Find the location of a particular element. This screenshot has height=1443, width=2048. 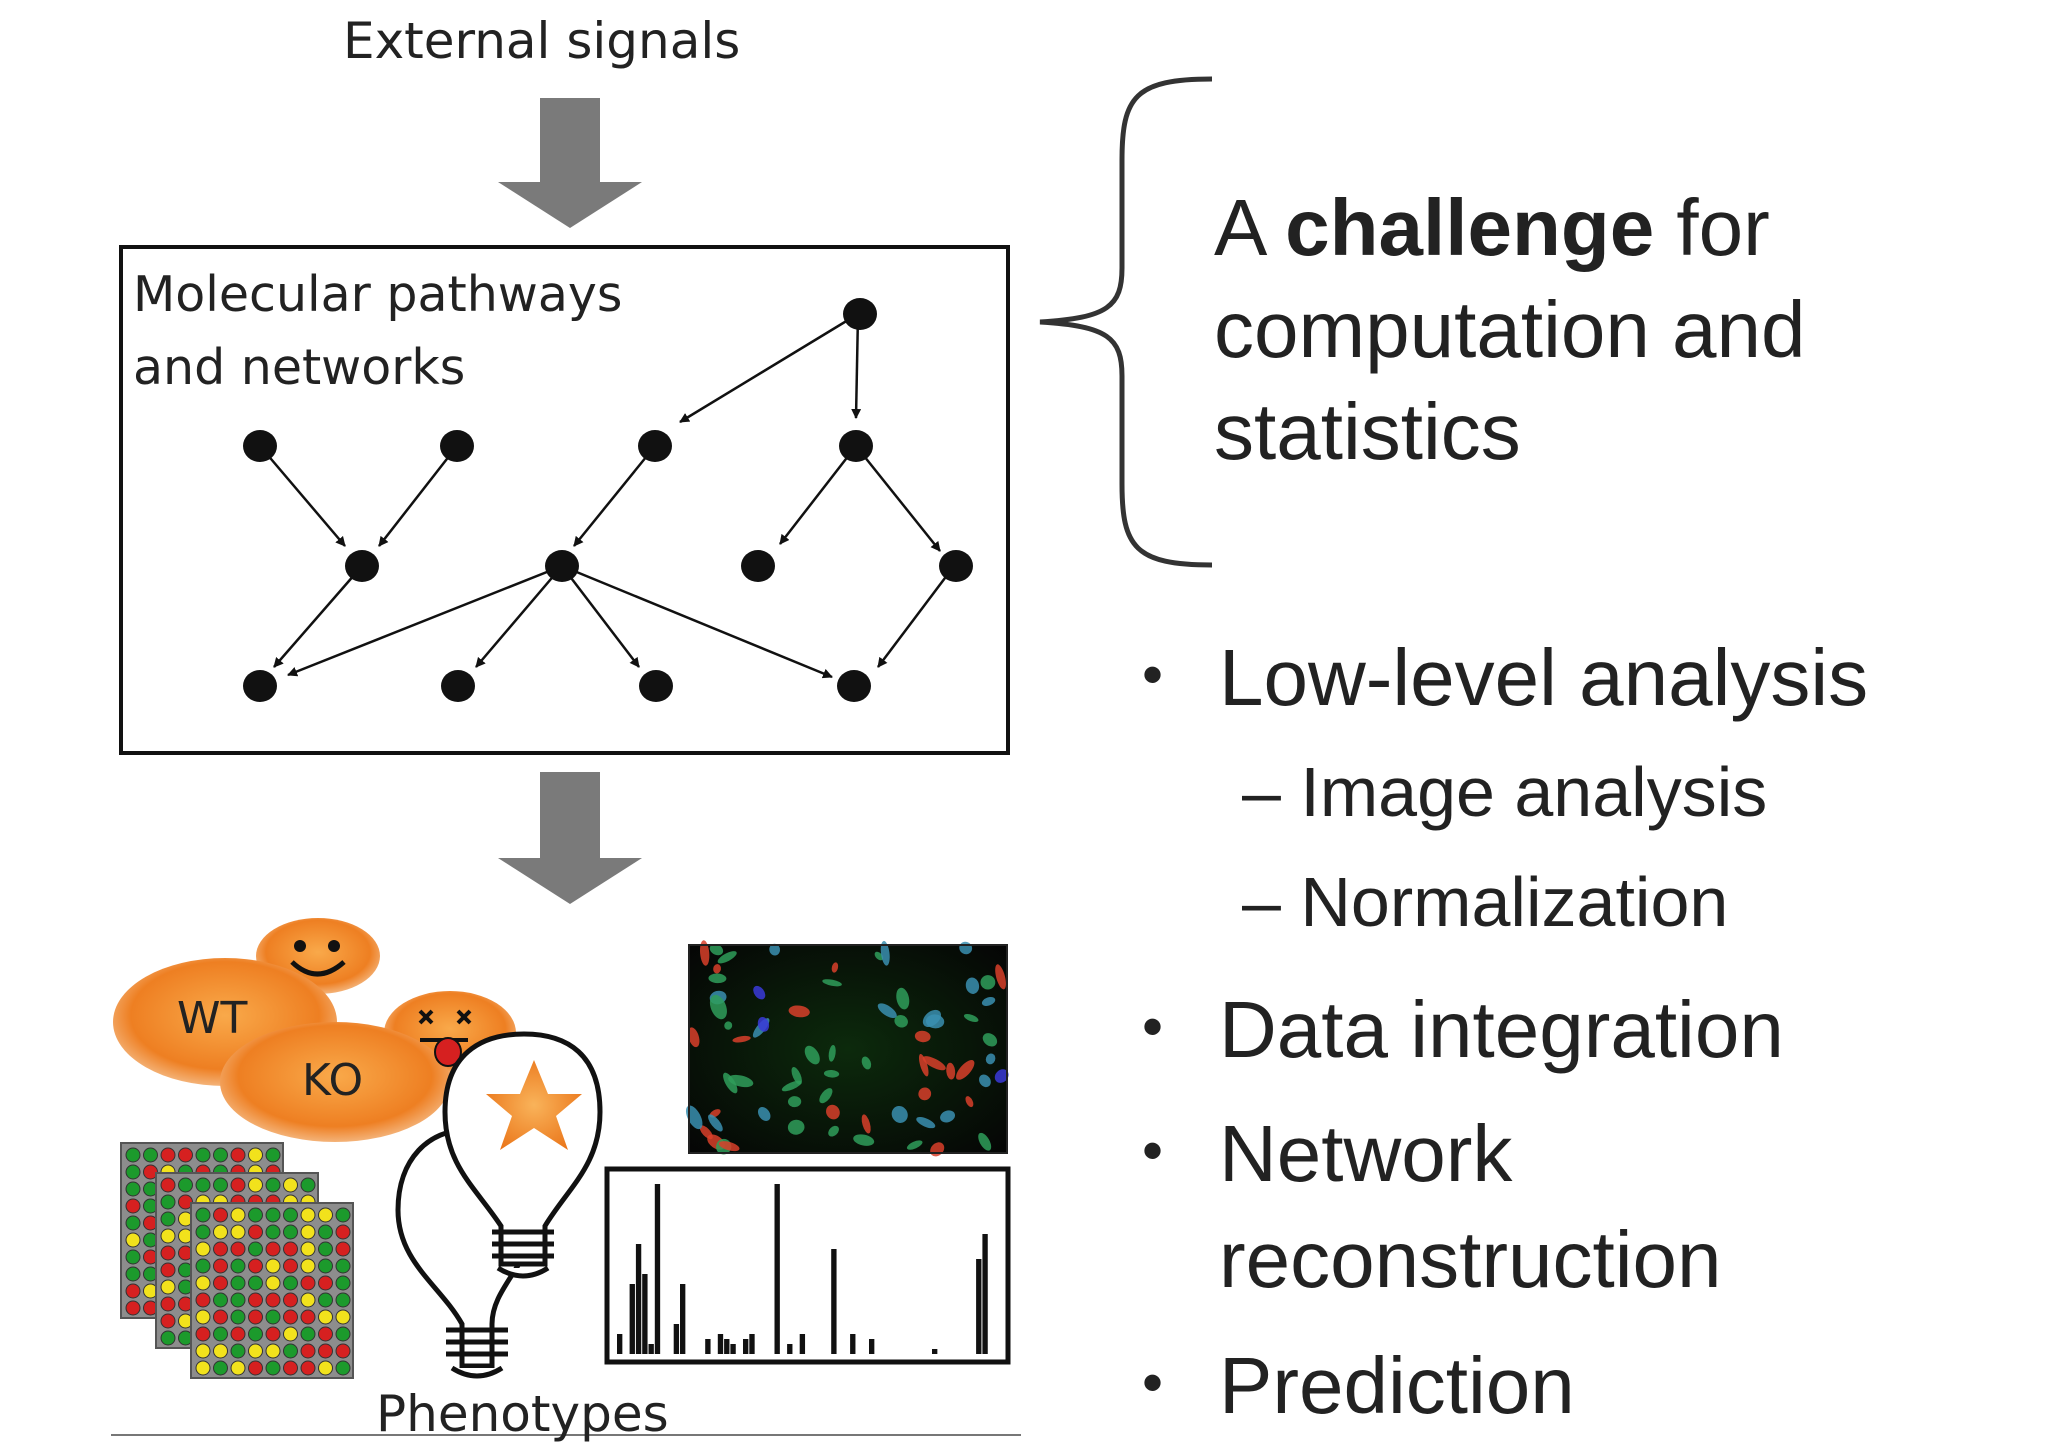

network-edges is located at coordinates (607, 495).